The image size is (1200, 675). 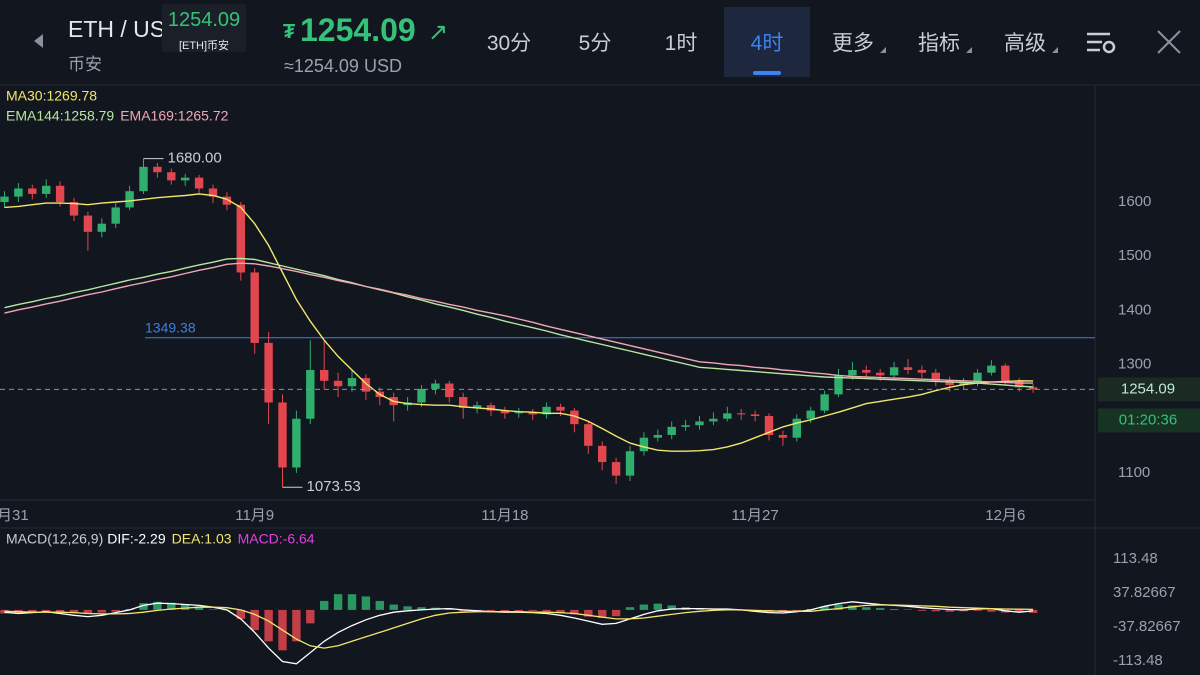 What do you see at coordinates (767, 42) in the screenshot?
I see `interval-tab: 4时` at bounding box center [767, 42].